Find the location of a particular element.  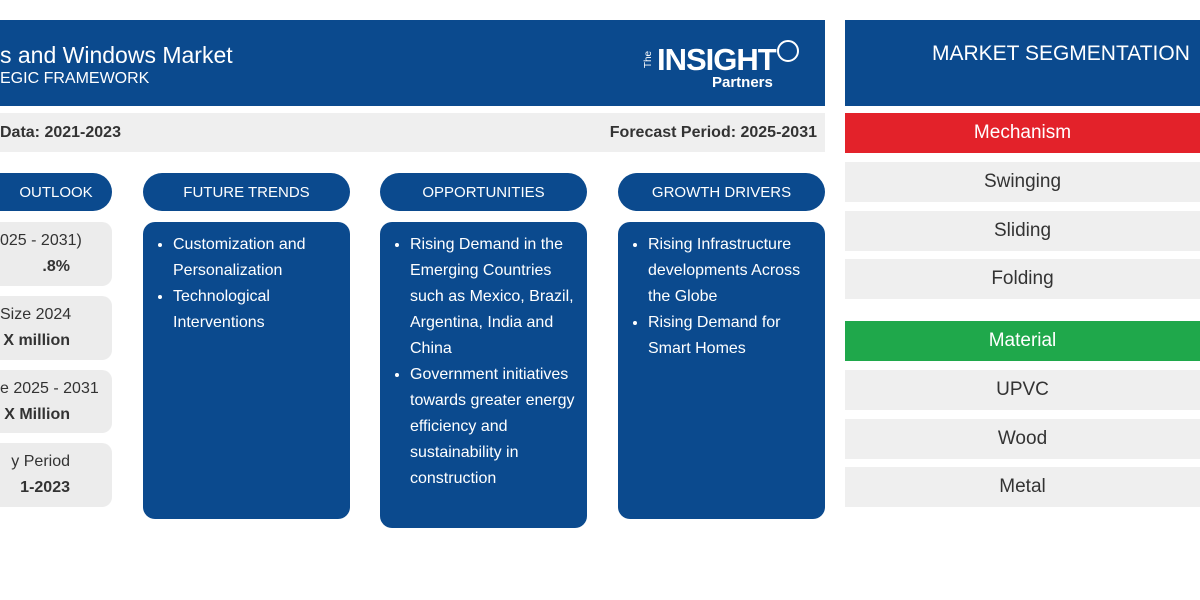

card-value: X million is located at coordinates (36, 340).